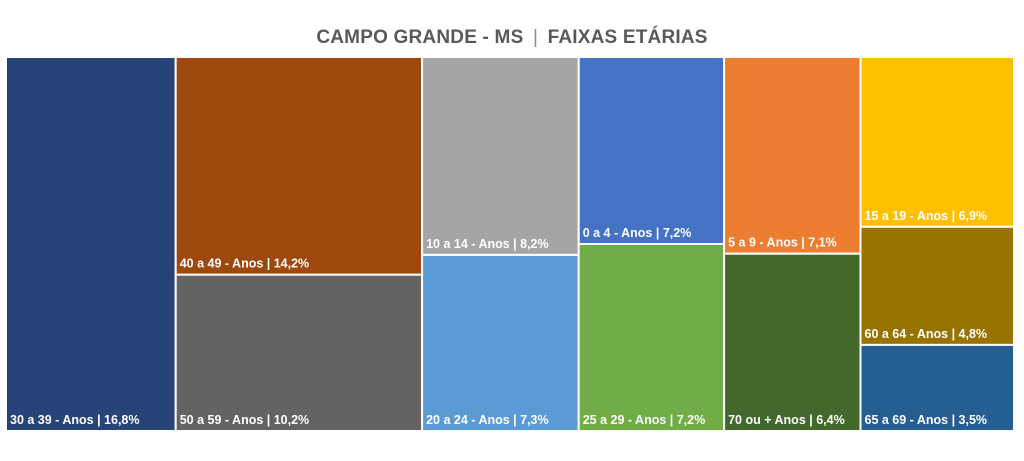  Describe the element at coordinates (926, 334) in the screenshot. I see `treemap-tile-label: 60 a 64 - Anos | 4,8%` at that location.